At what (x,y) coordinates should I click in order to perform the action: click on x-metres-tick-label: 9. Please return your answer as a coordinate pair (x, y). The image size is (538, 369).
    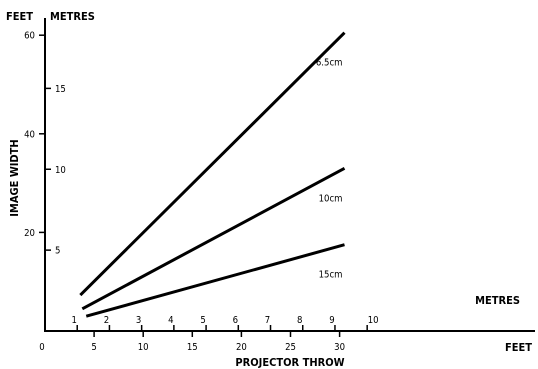
    Looking at the image, I should click on (331, 320).